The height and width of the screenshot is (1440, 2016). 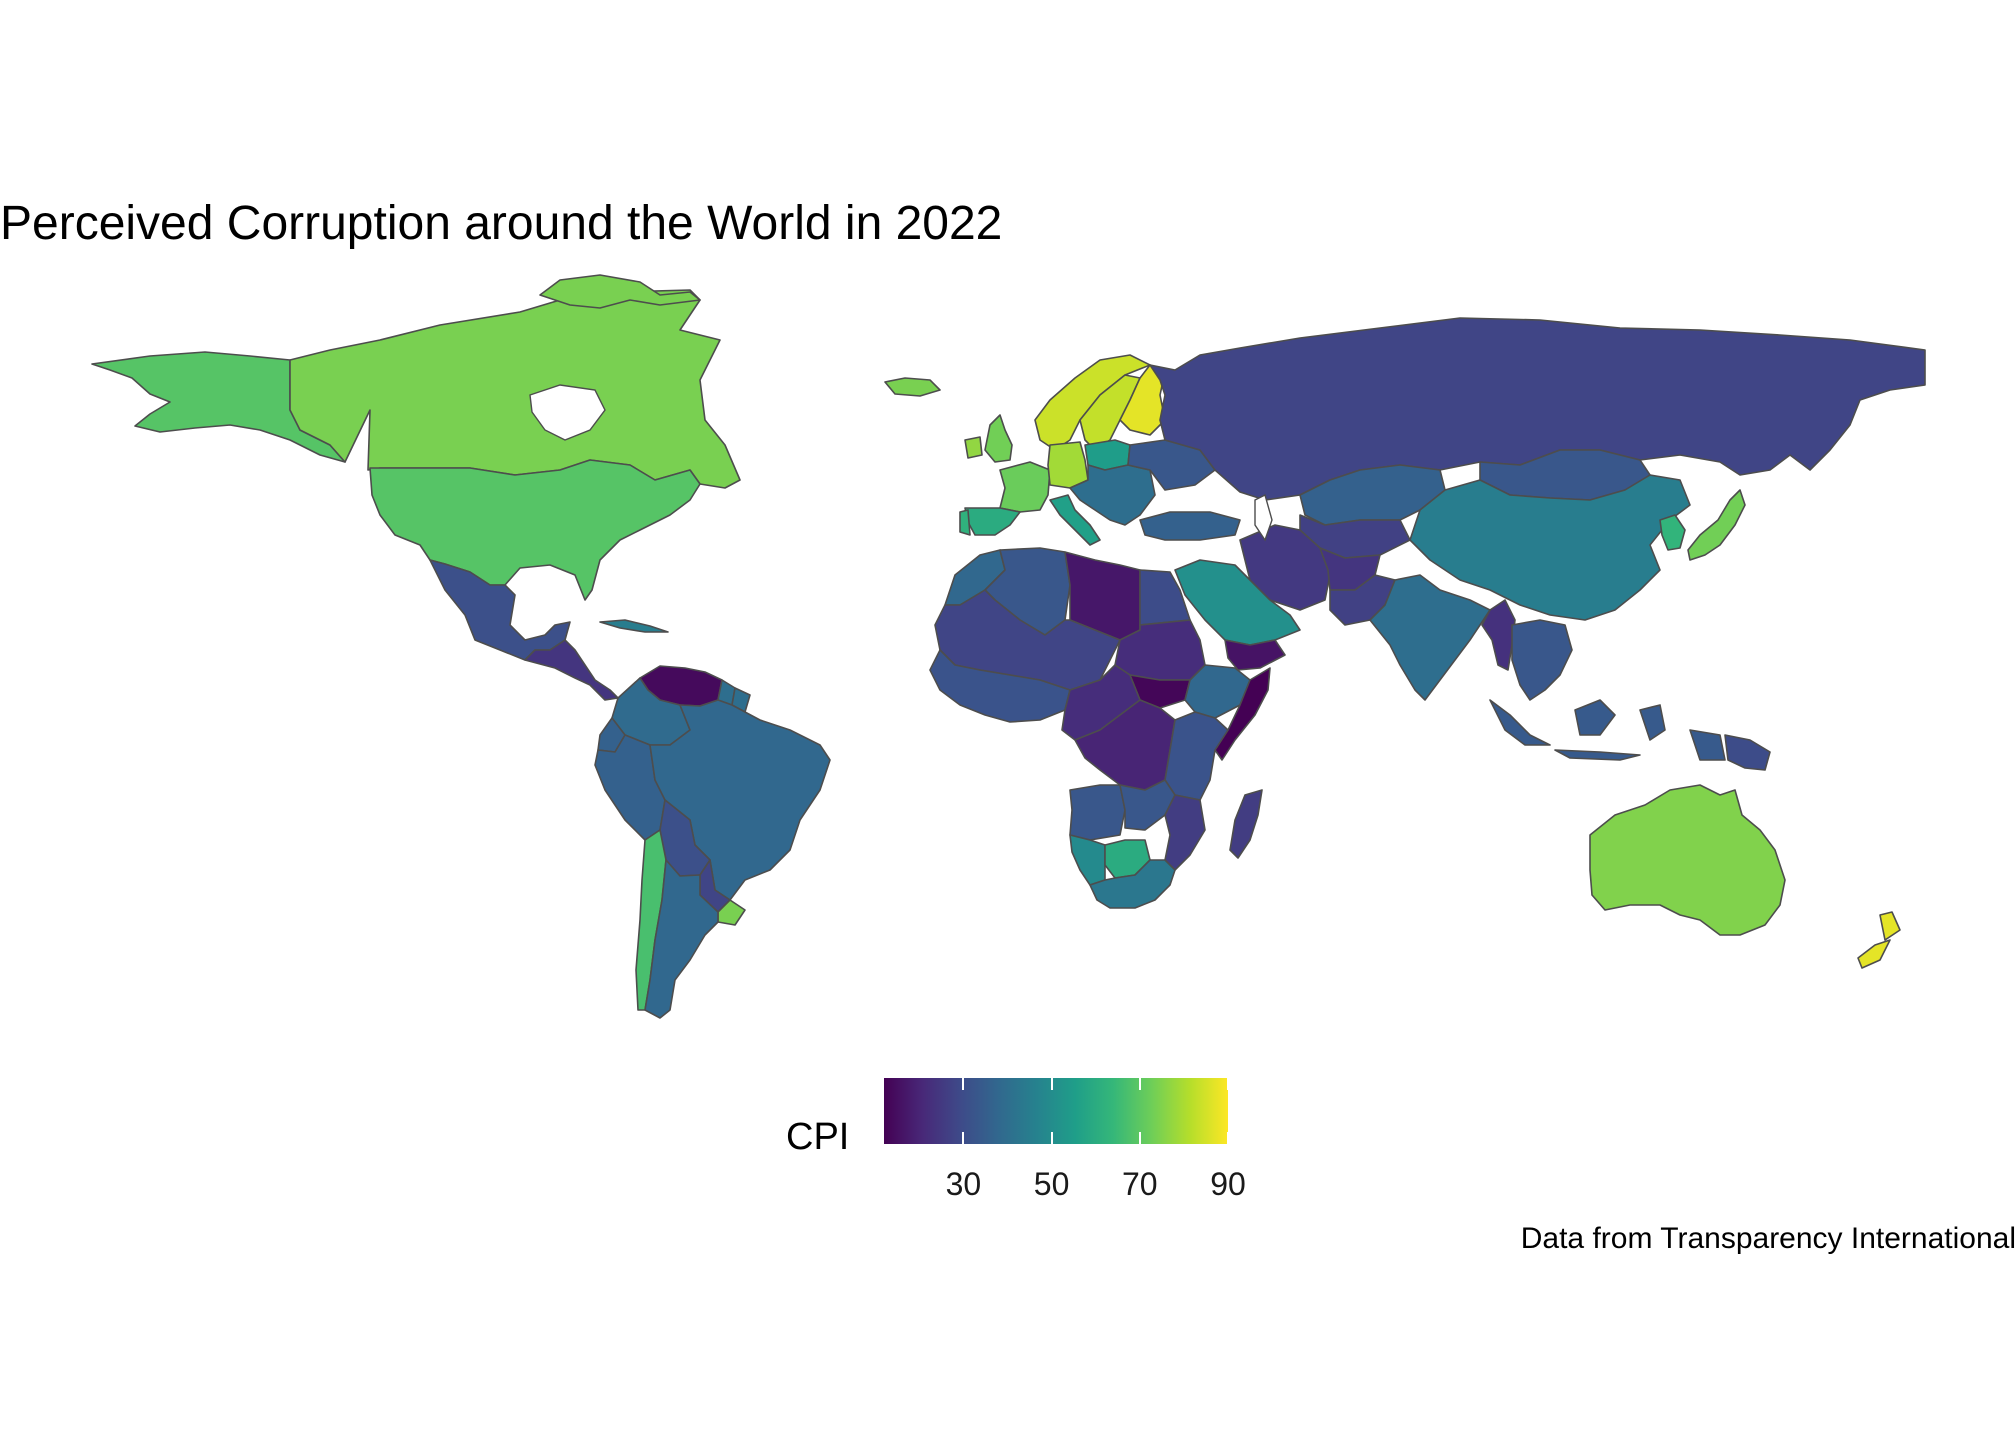 What do you see at coordinates (1879, 940) in the screenshot?
I see `region-new-zealand` at bounding box center [1879, 940].